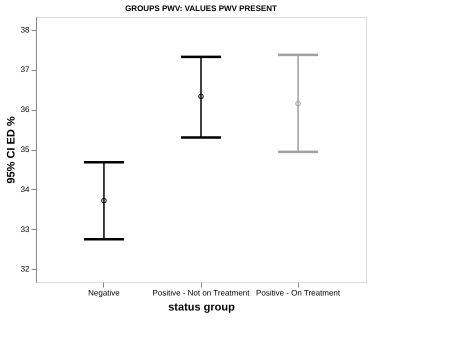 This screenshot has width=450, height=360. Describe the element at coordinates (25, 29) in the screenshot. I see `y-tick-label: 38` at that location.